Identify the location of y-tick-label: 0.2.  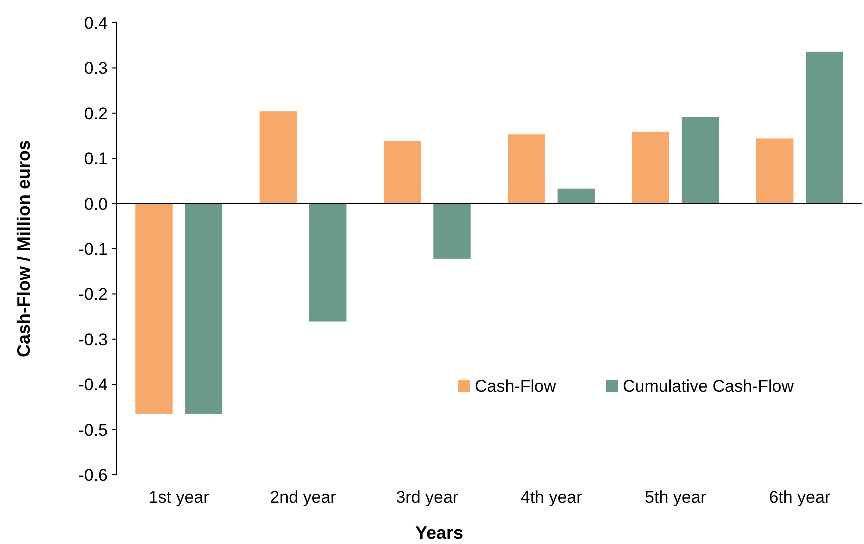
(96, 114).